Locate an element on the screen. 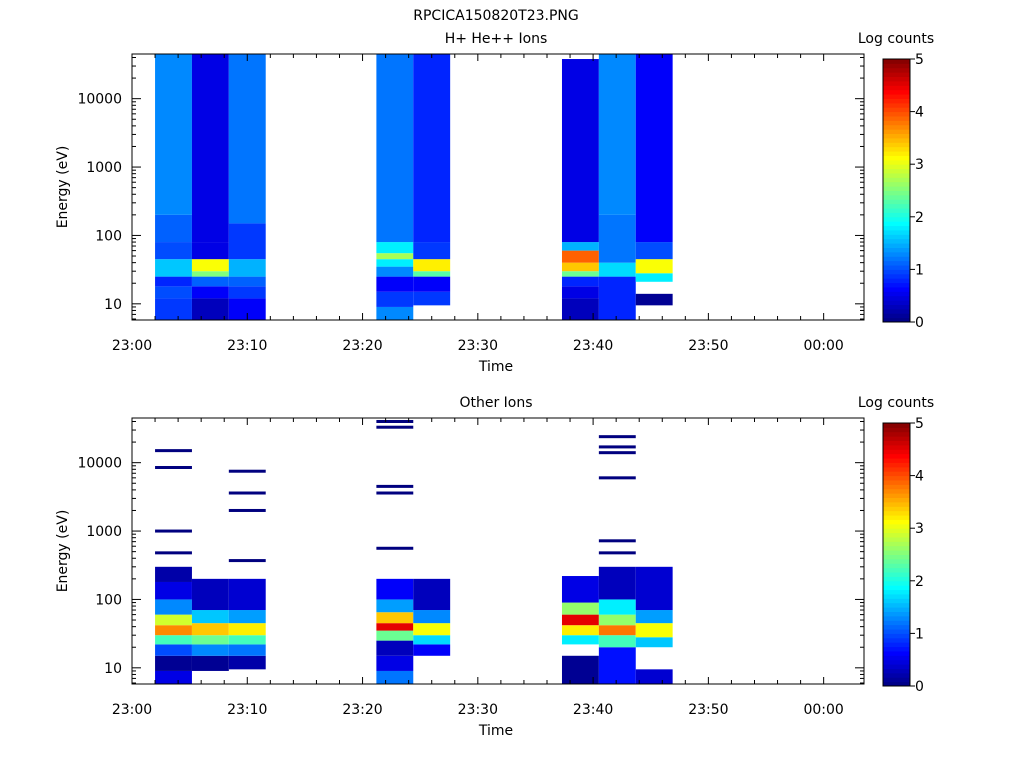  y-axis-label: Energy (eV) is located at coordinates (63, 187).